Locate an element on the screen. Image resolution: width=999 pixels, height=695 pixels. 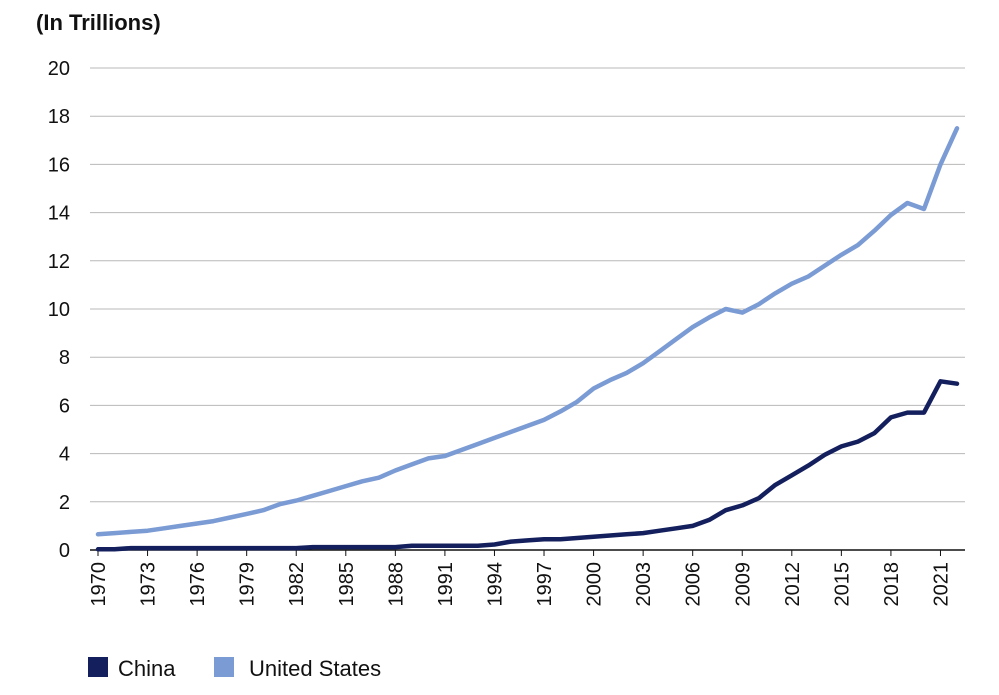
y-tick-label: 10 is located at coordinates (59, 310).